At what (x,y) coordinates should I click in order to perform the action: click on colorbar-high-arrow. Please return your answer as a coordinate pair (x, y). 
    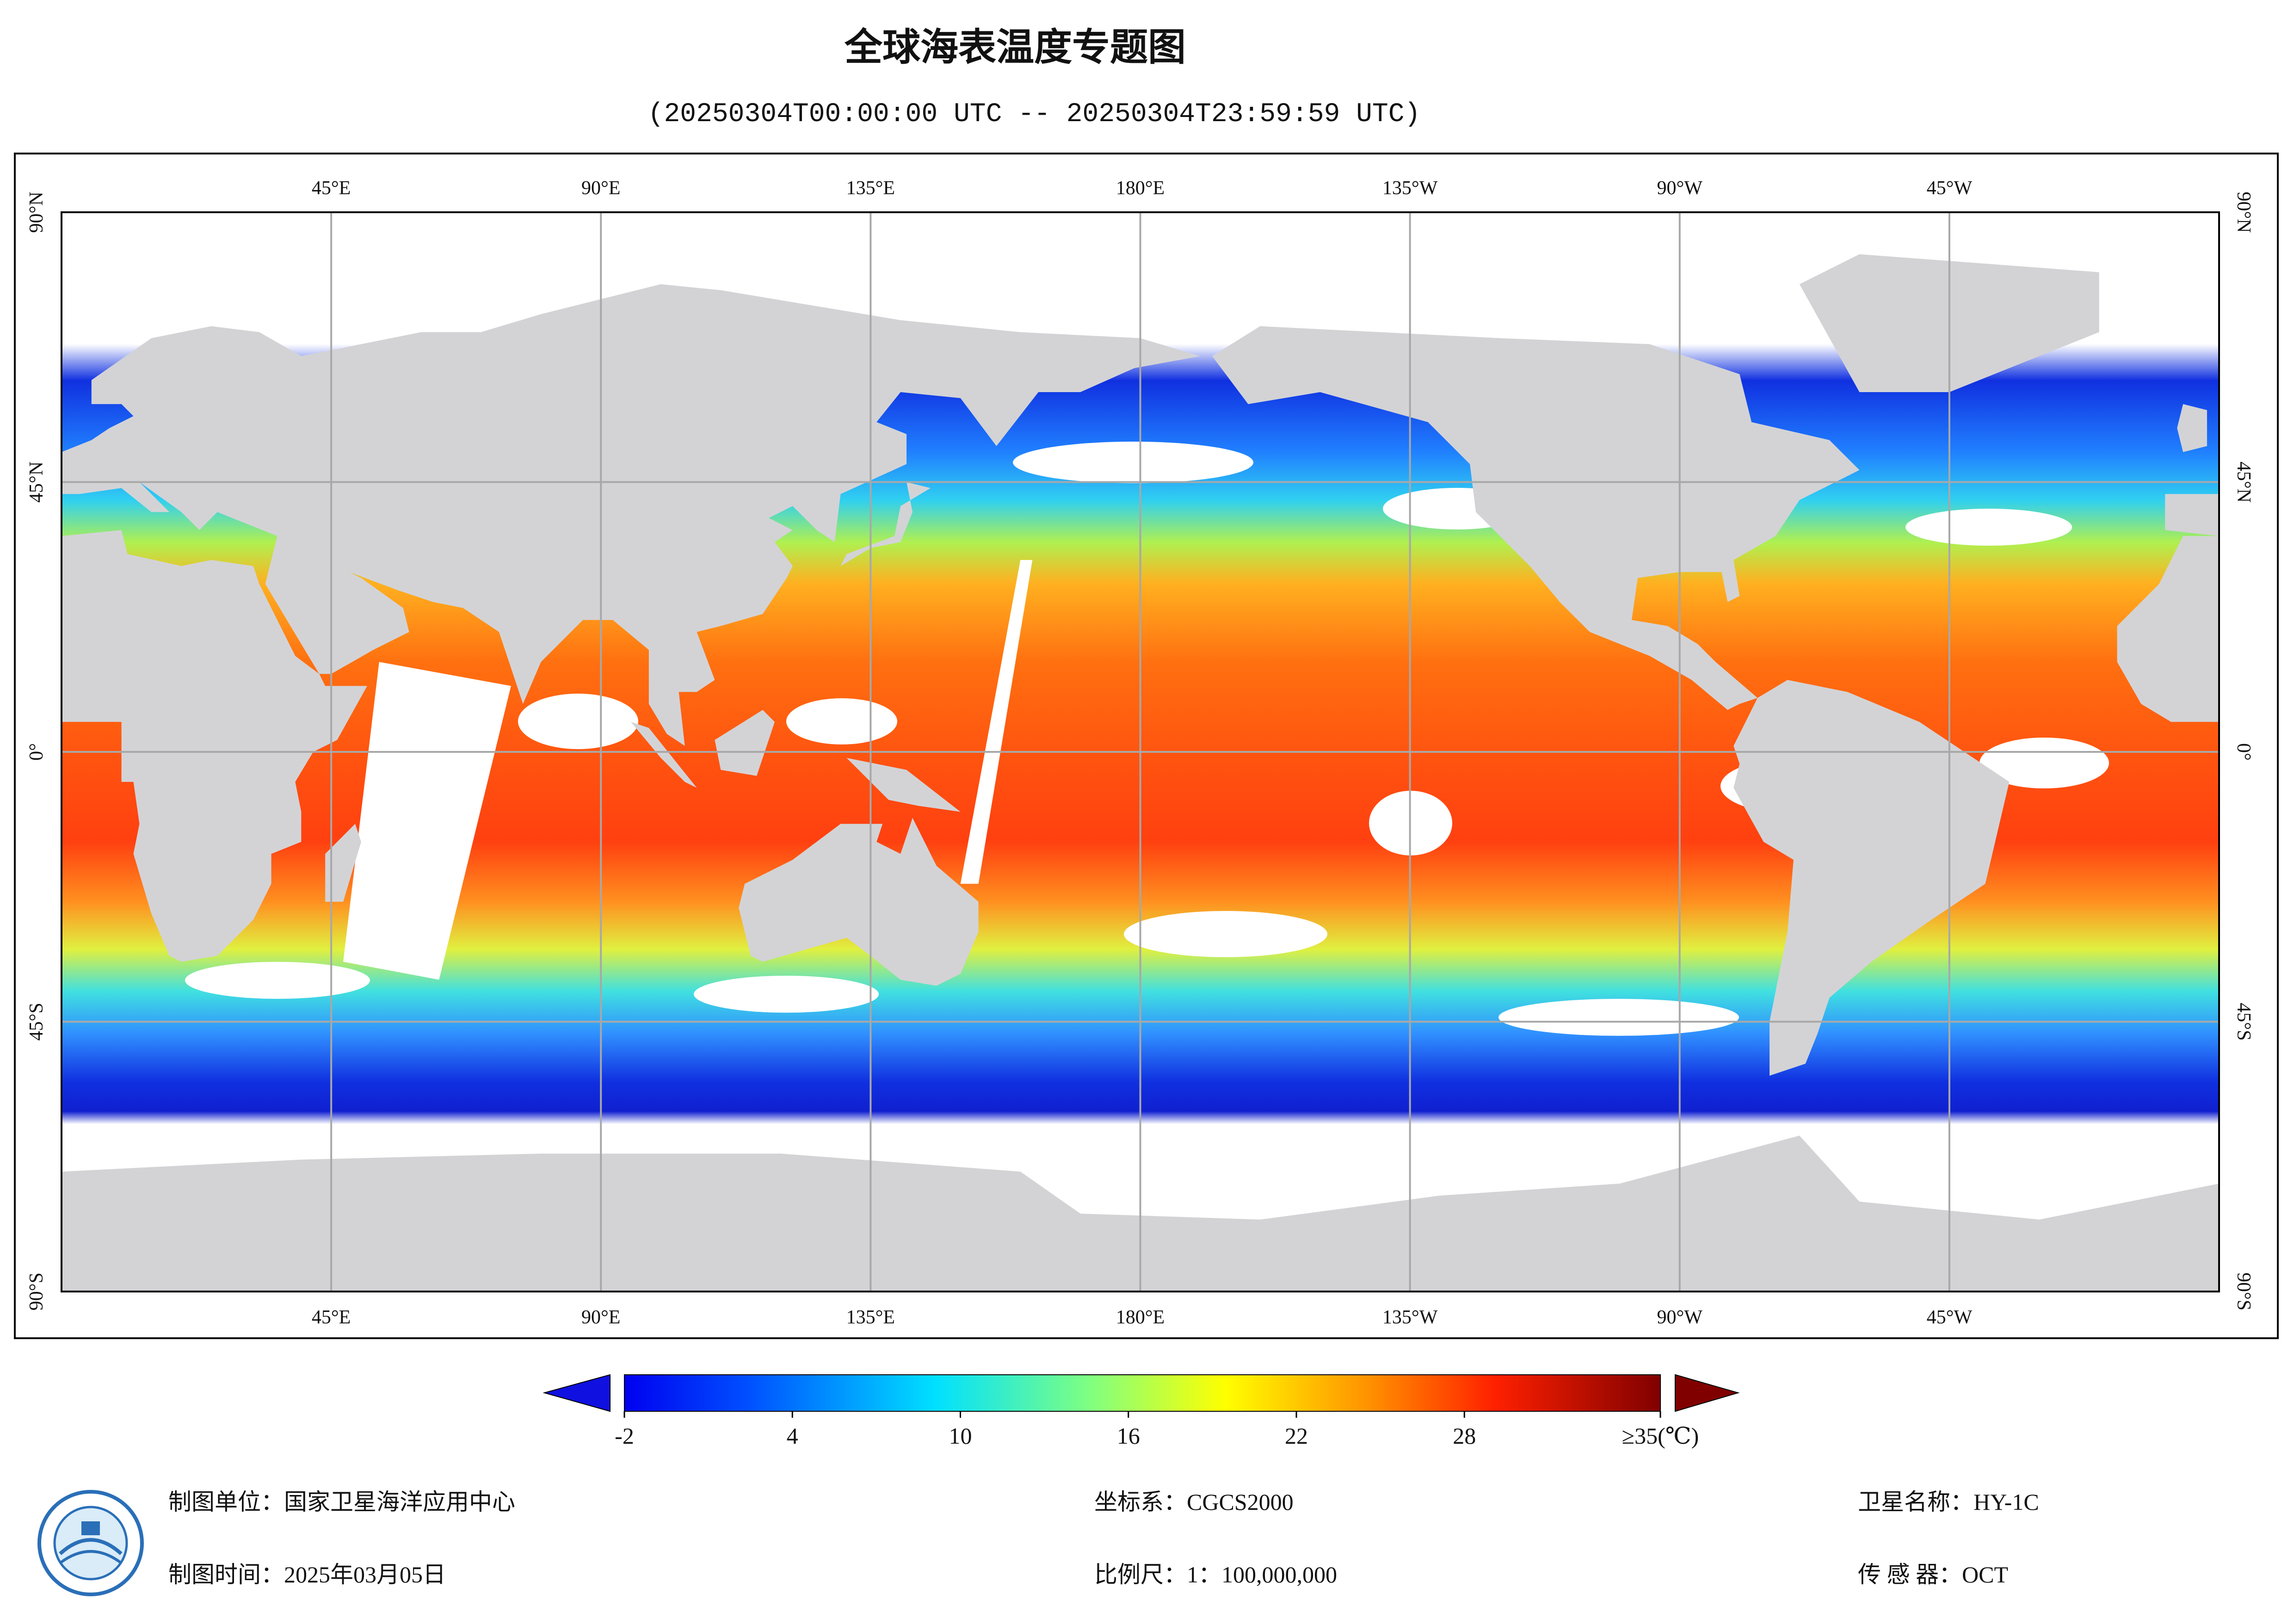
    Looking at the image, I should click on (1708, 1393).